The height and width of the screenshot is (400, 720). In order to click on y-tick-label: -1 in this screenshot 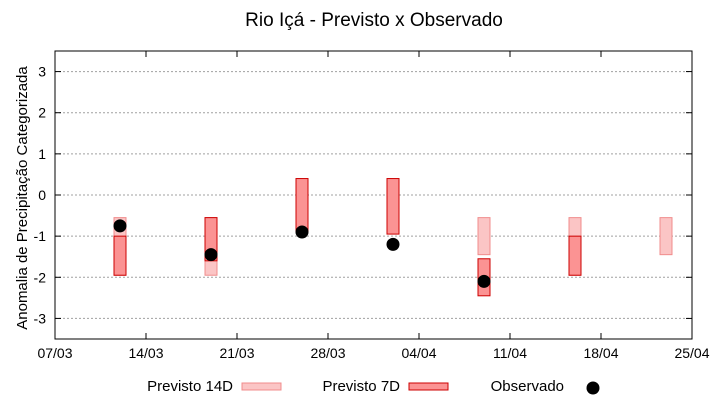, I will do `click(40, 236)`.